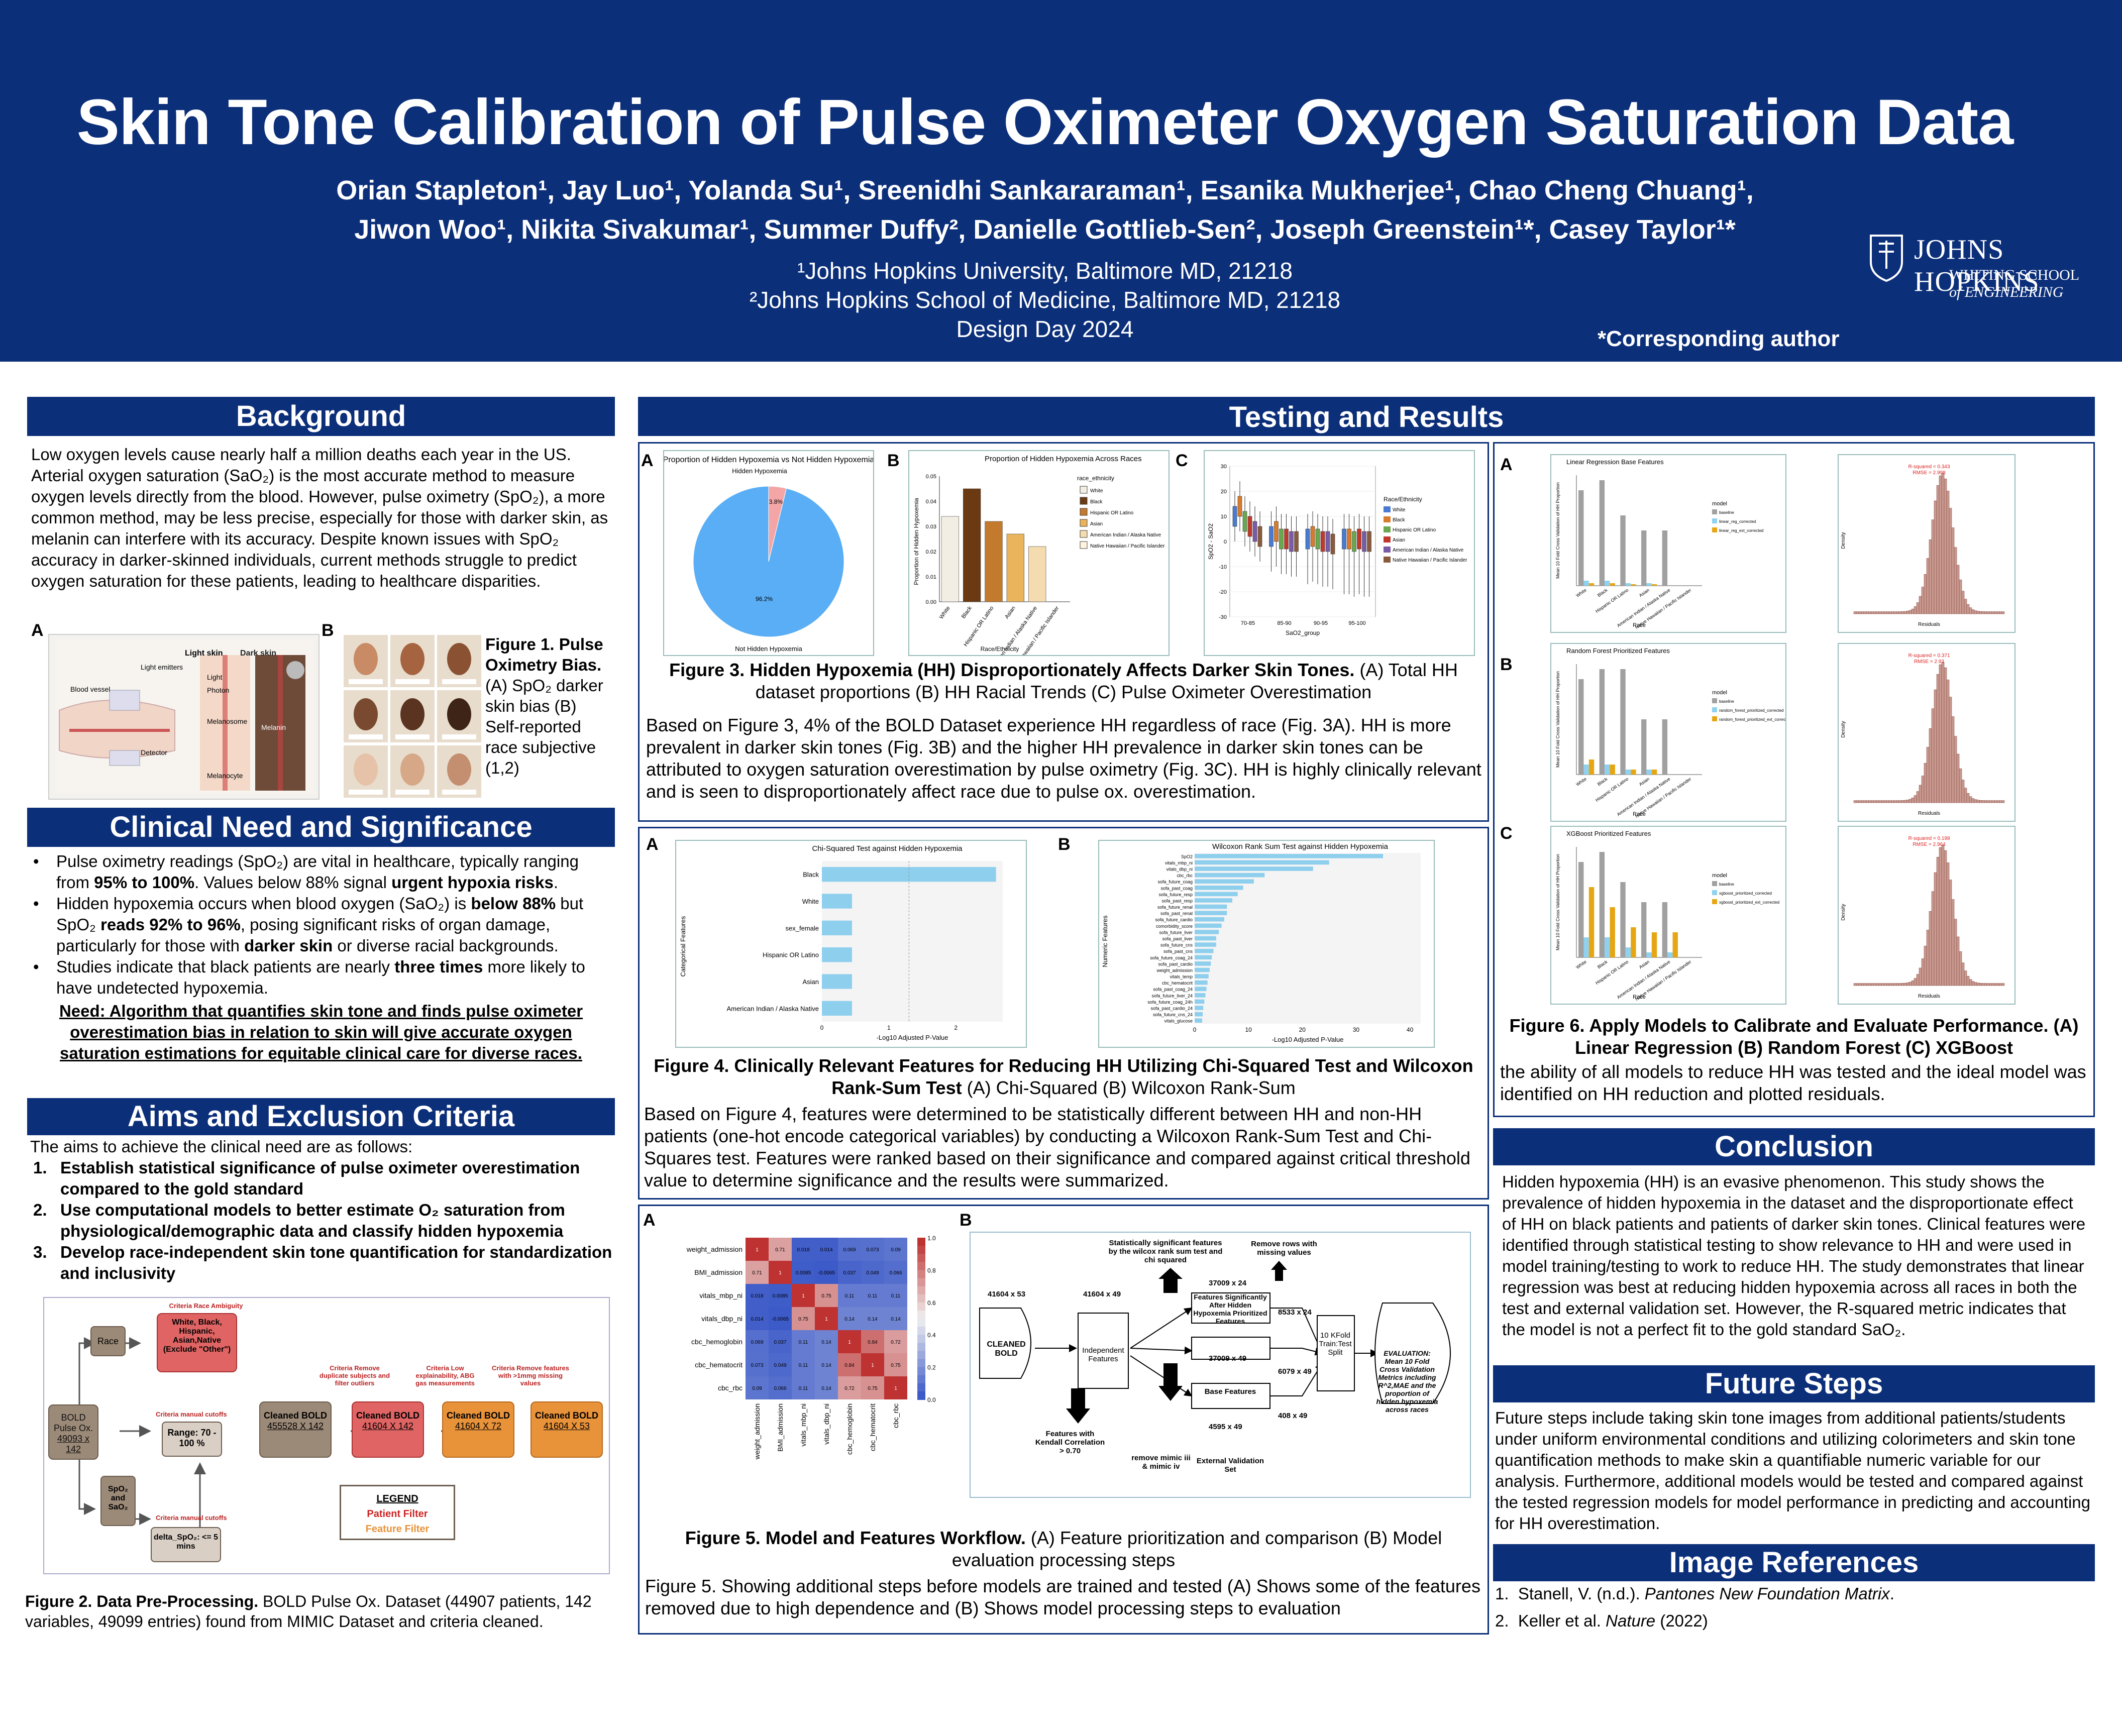 The height and width of the screenshot is (1736, 2122). Describe the element at coordinates (1714, 529) in the screenshot. I see `fig6-legend-swatch` at that location.